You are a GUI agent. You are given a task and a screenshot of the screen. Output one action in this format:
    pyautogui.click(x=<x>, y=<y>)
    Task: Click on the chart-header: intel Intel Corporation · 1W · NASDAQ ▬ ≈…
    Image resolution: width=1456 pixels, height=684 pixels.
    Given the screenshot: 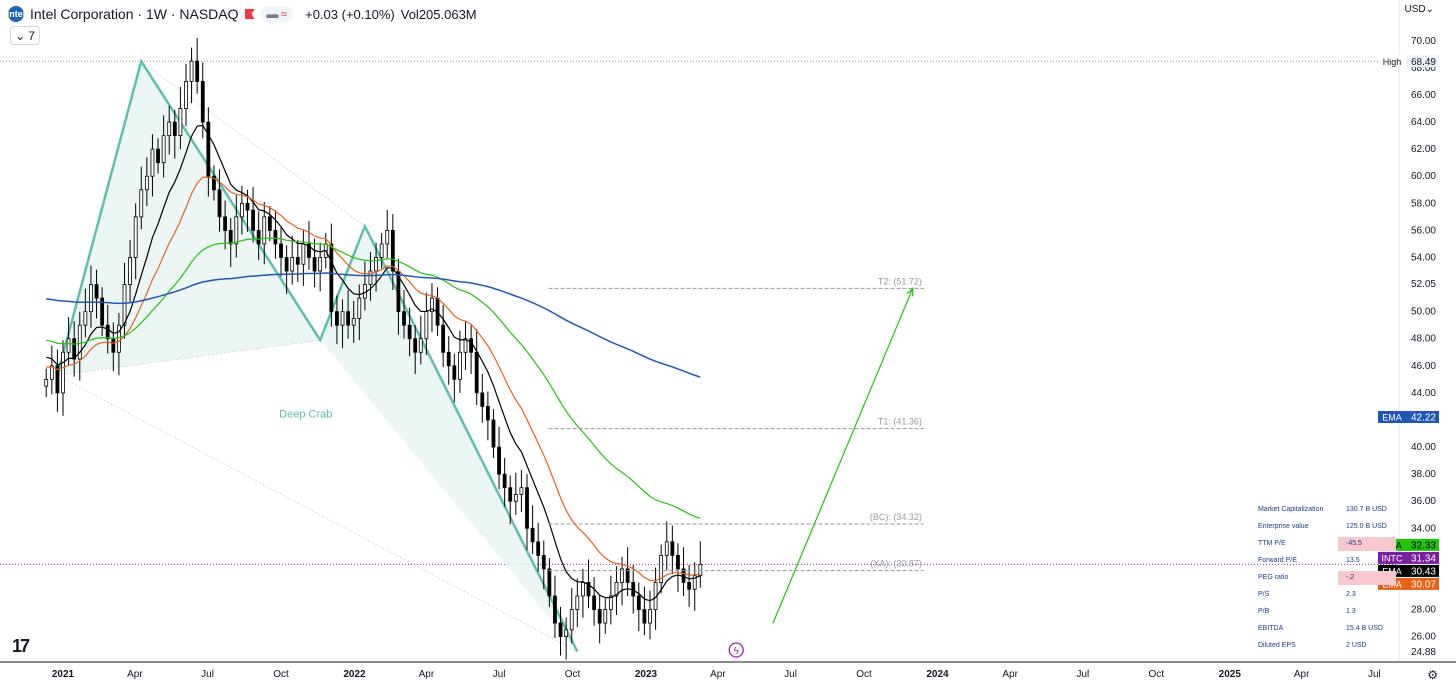 What is the action you would take?
    pyautogui.click(x=242, y=14)
    